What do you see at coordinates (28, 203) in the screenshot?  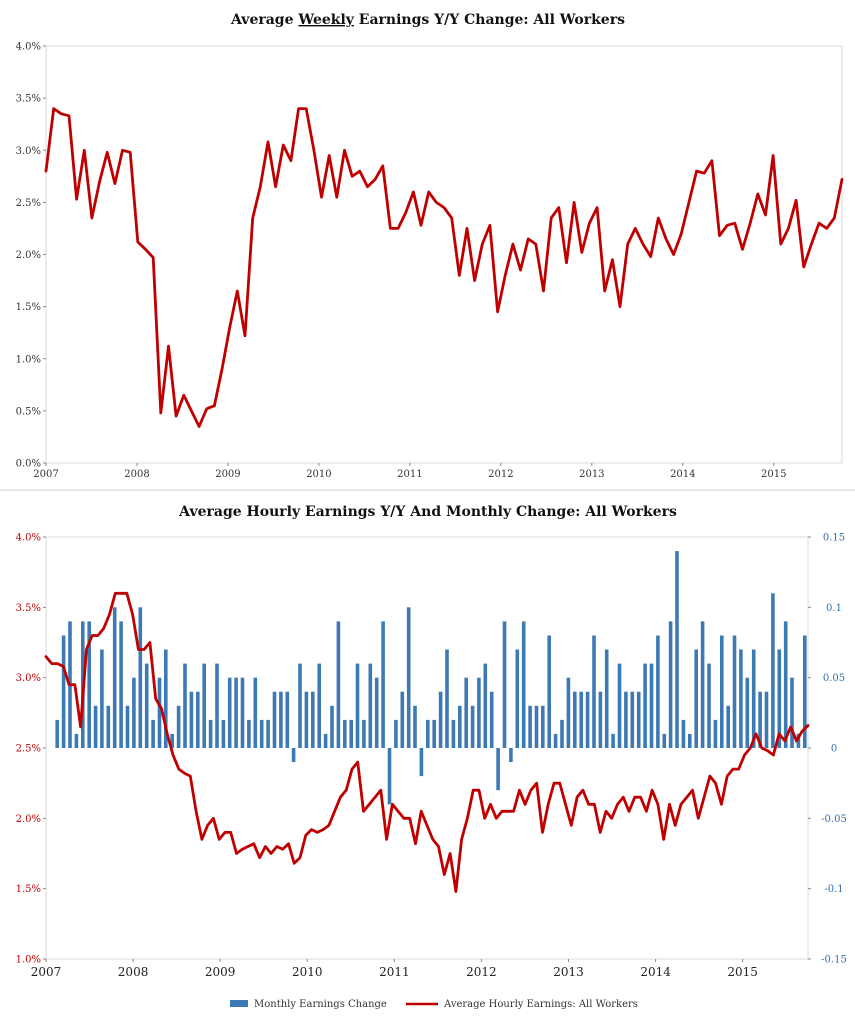 I see `y-tick-label: 2.5%` at bounding box center [28, 203].